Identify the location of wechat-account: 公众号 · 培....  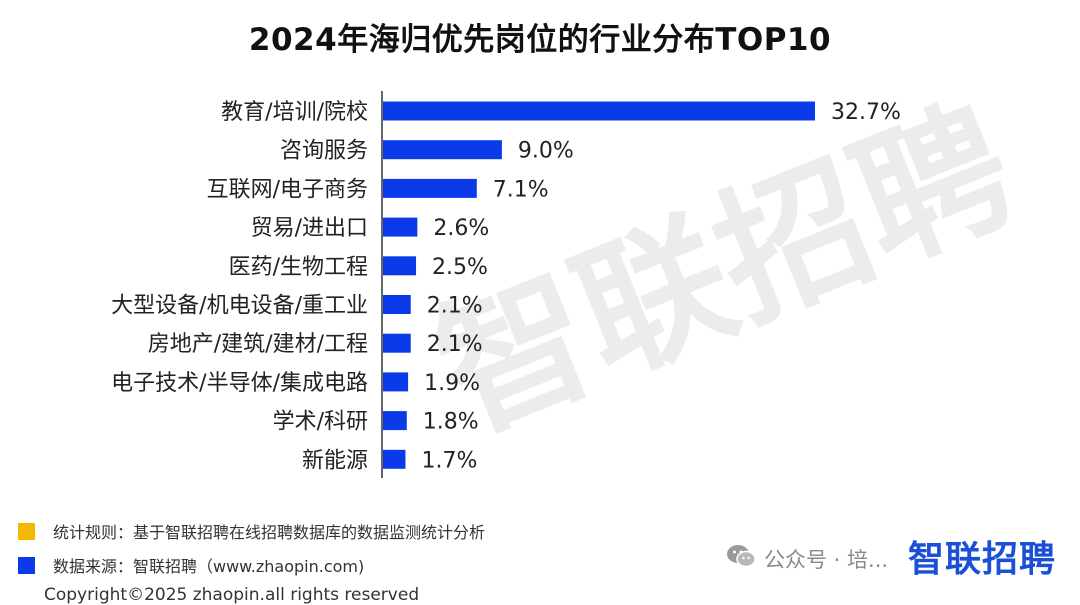
(807, 558).